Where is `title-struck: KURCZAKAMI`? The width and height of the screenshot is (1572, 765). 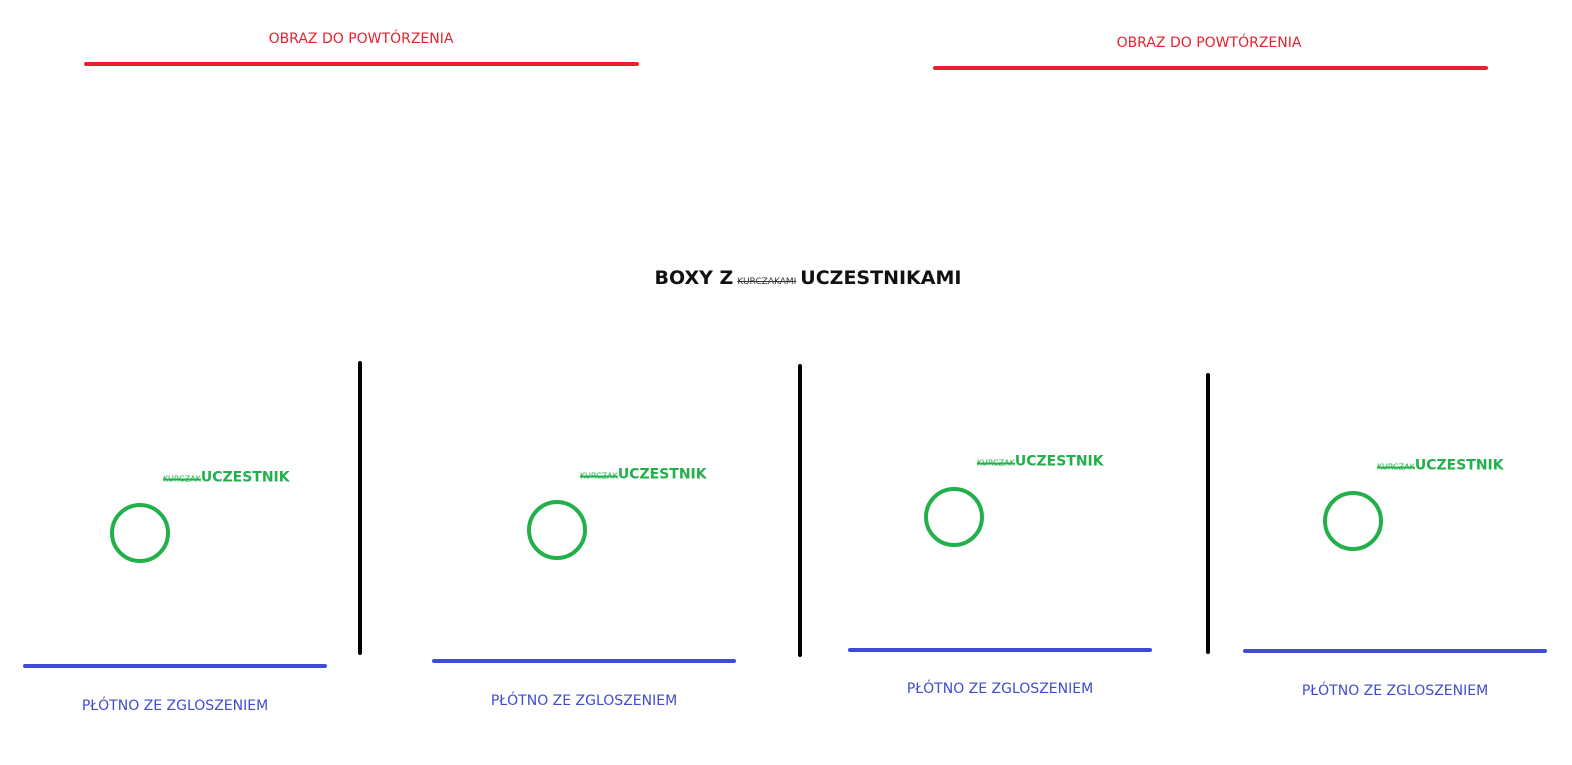
title-struck: KURCZAKAMI is located at coordinates (767, 282).